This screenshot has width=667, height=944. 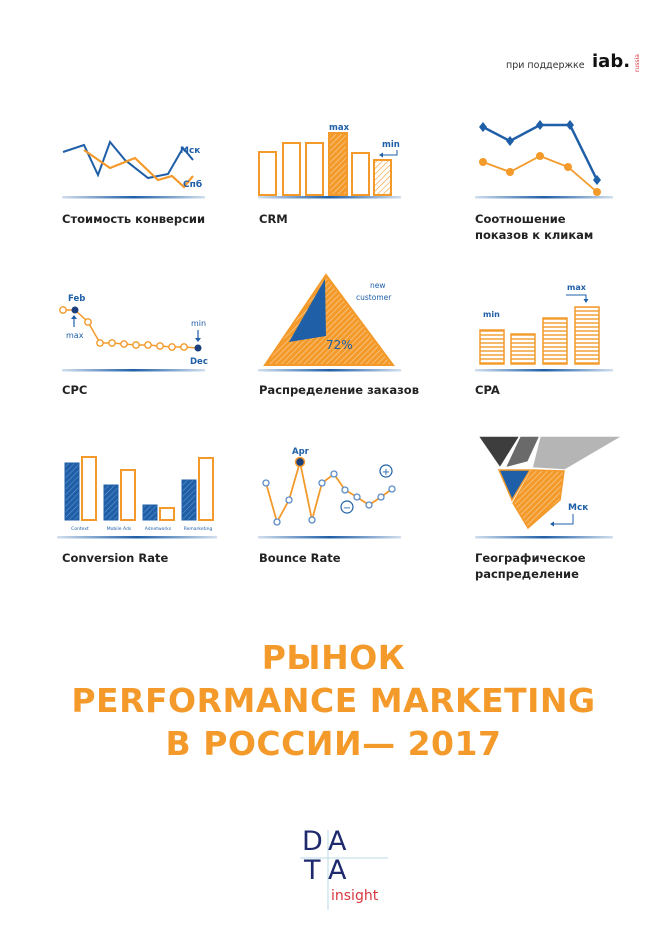 What do you see at coordinates (115, 558) in the screenshot?
I see `tile-label-conversion-rate: Conversion Rate` at bounding box center [115, 558].